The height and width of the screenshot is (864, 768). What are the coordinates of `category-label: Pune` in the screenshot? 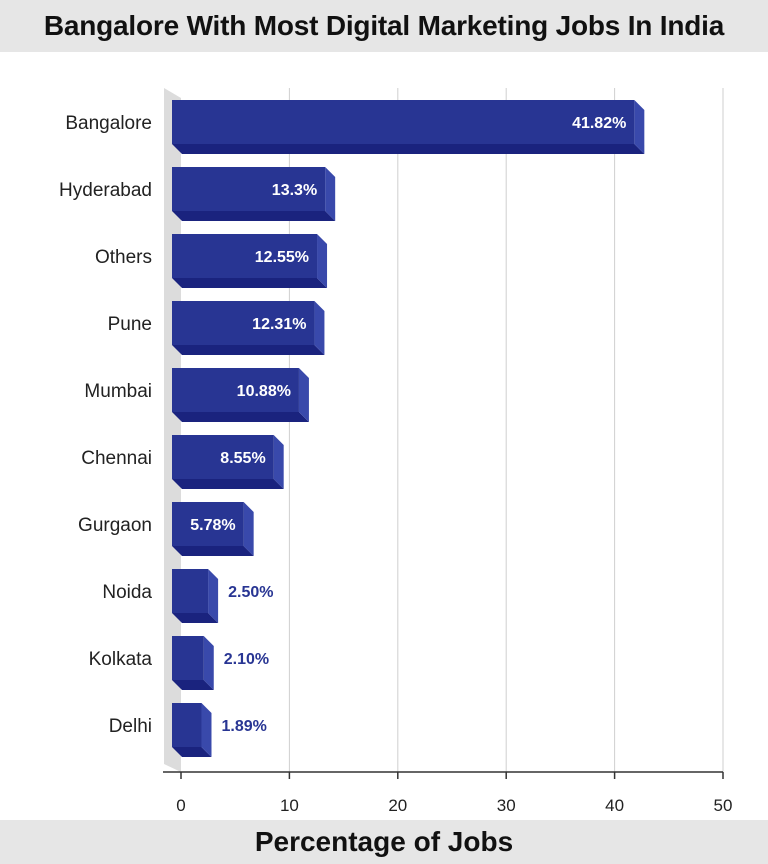 It's located at (130, 324).